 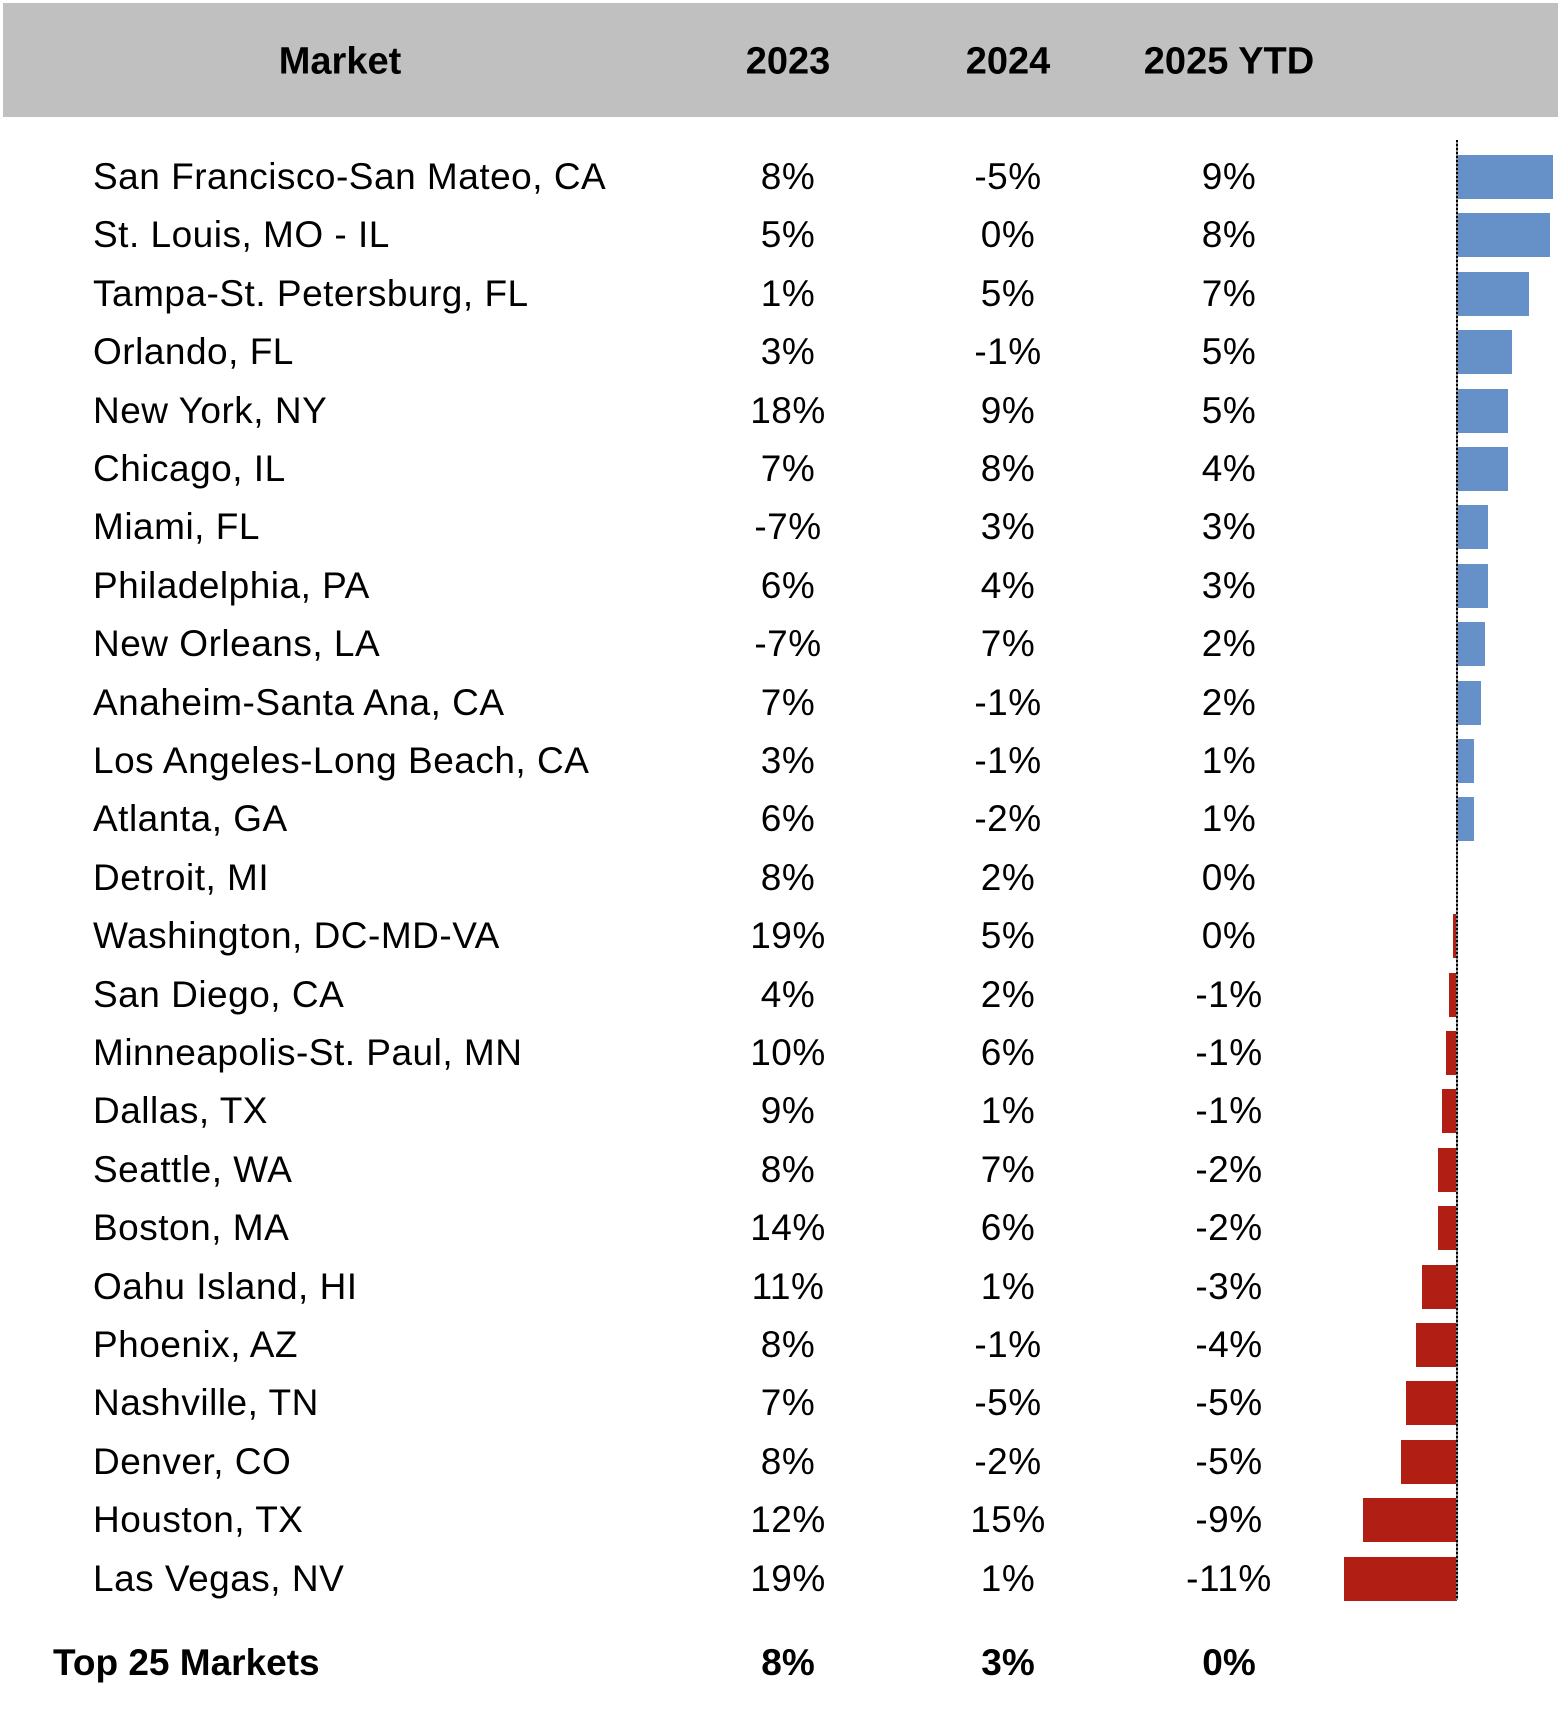 I want to click on total-value: 0%, so click(x=1229, y=1662).